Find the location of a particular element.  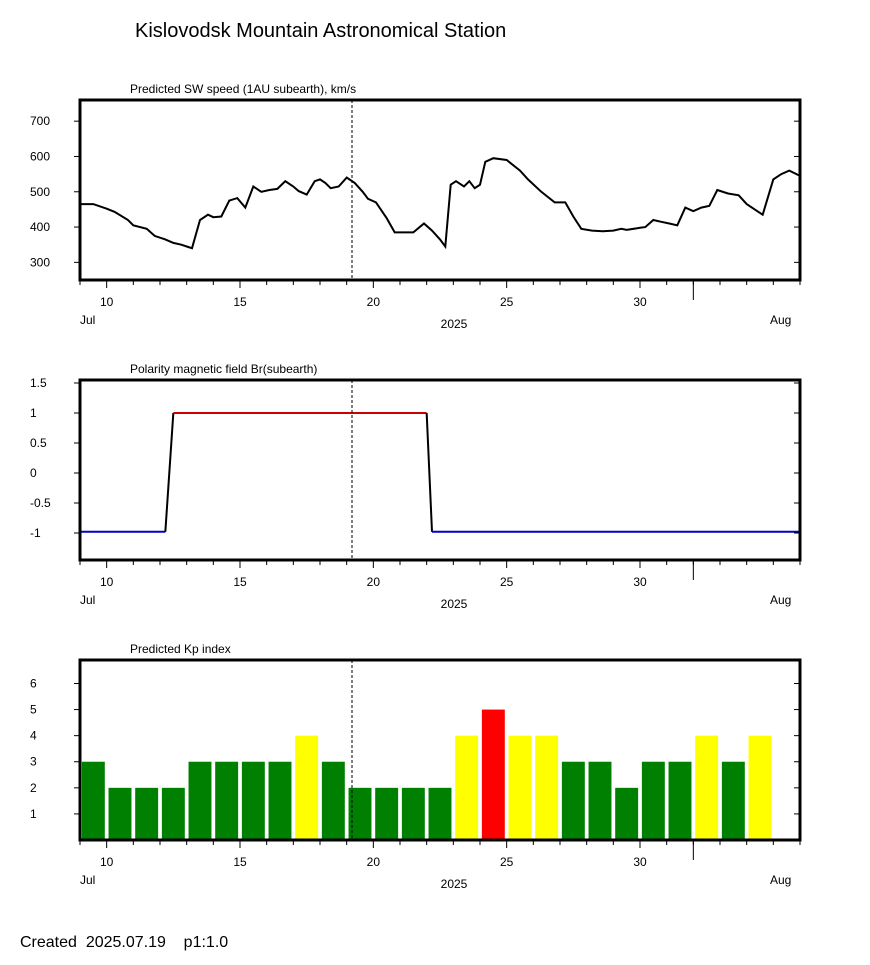

sw-speed-line is located at coordinates (440, 203).